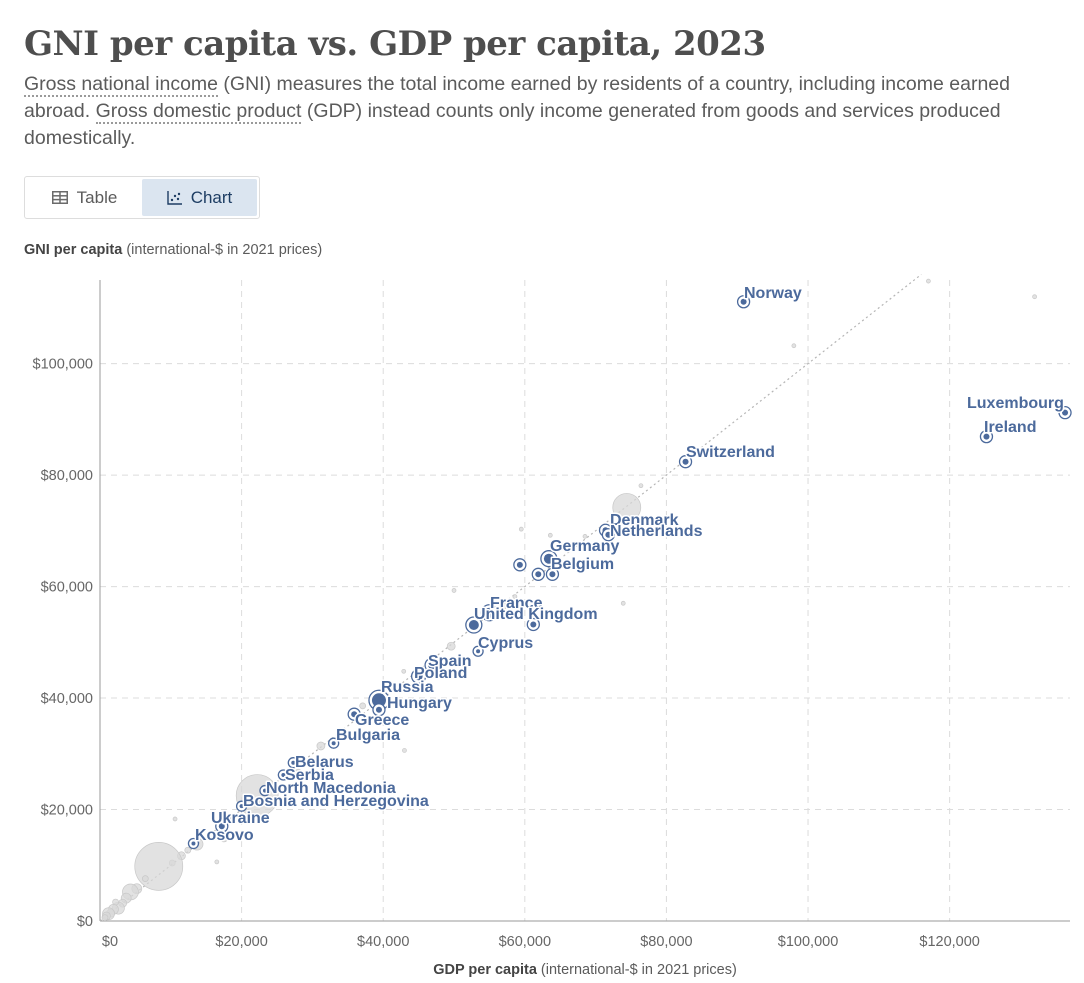 This screenshot has width=1084, height=983. What do you see at coordinates (407, 687) in the screenshot?
I see `data-label: Russia` at bounding box center [407, 687].